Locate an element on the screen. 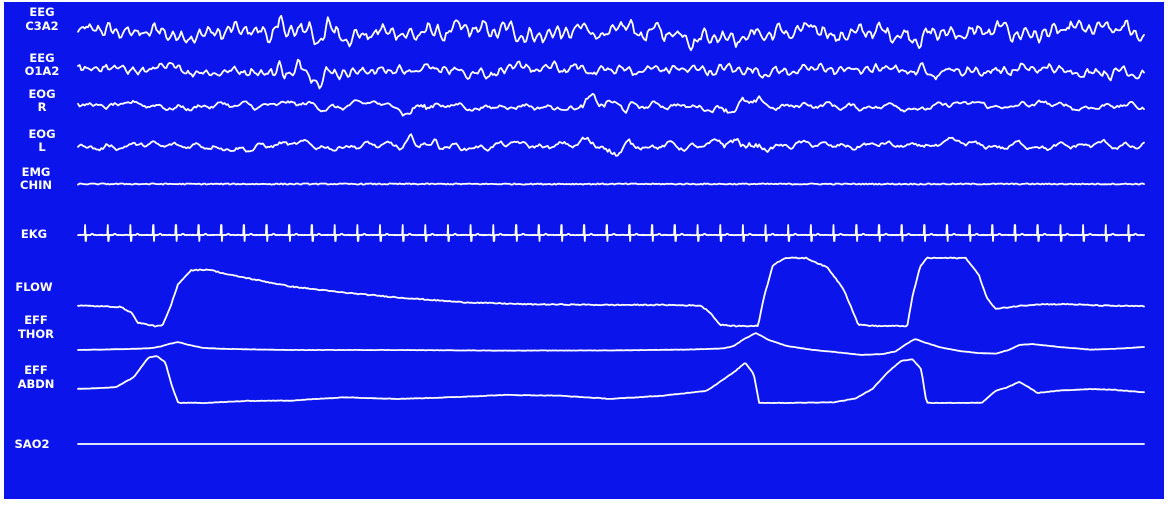 The image size is (1174, 506). trace-eff_thor is located at coordinates (611, 344).